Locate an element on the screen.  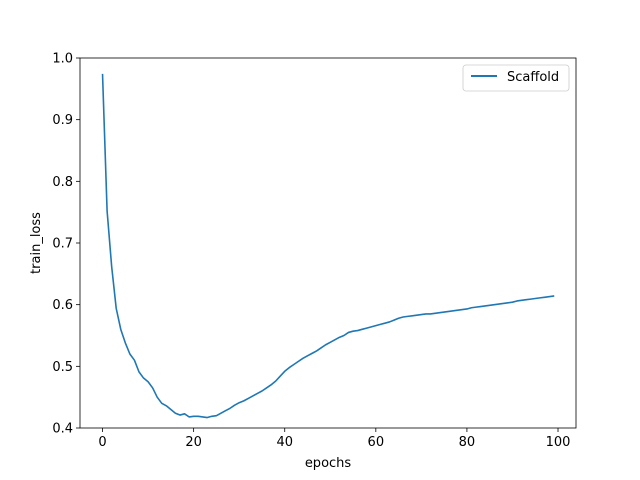
x-tick-label: 40 is located at coordinates (284, 442).